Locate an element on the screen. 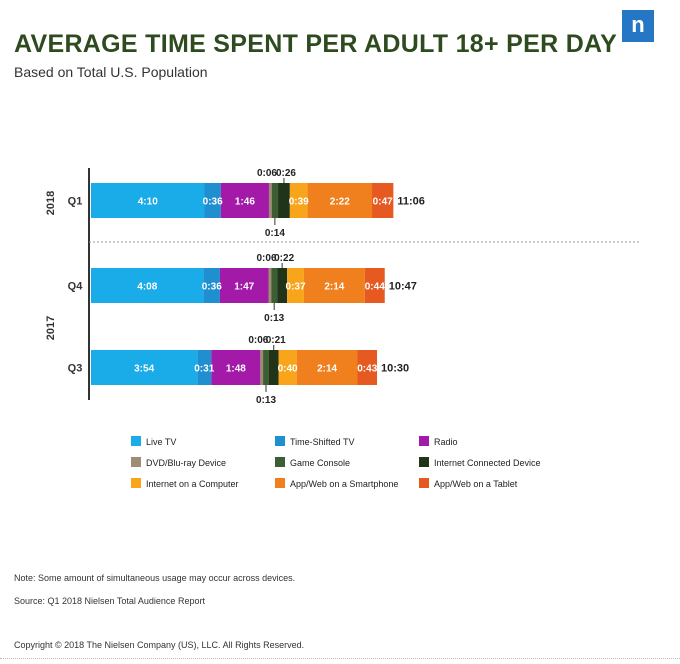 Image resolution: width=680 pixels, height=664 pixels. legend-item: App/Web on a Tablet is located at coordinates (468, 483).